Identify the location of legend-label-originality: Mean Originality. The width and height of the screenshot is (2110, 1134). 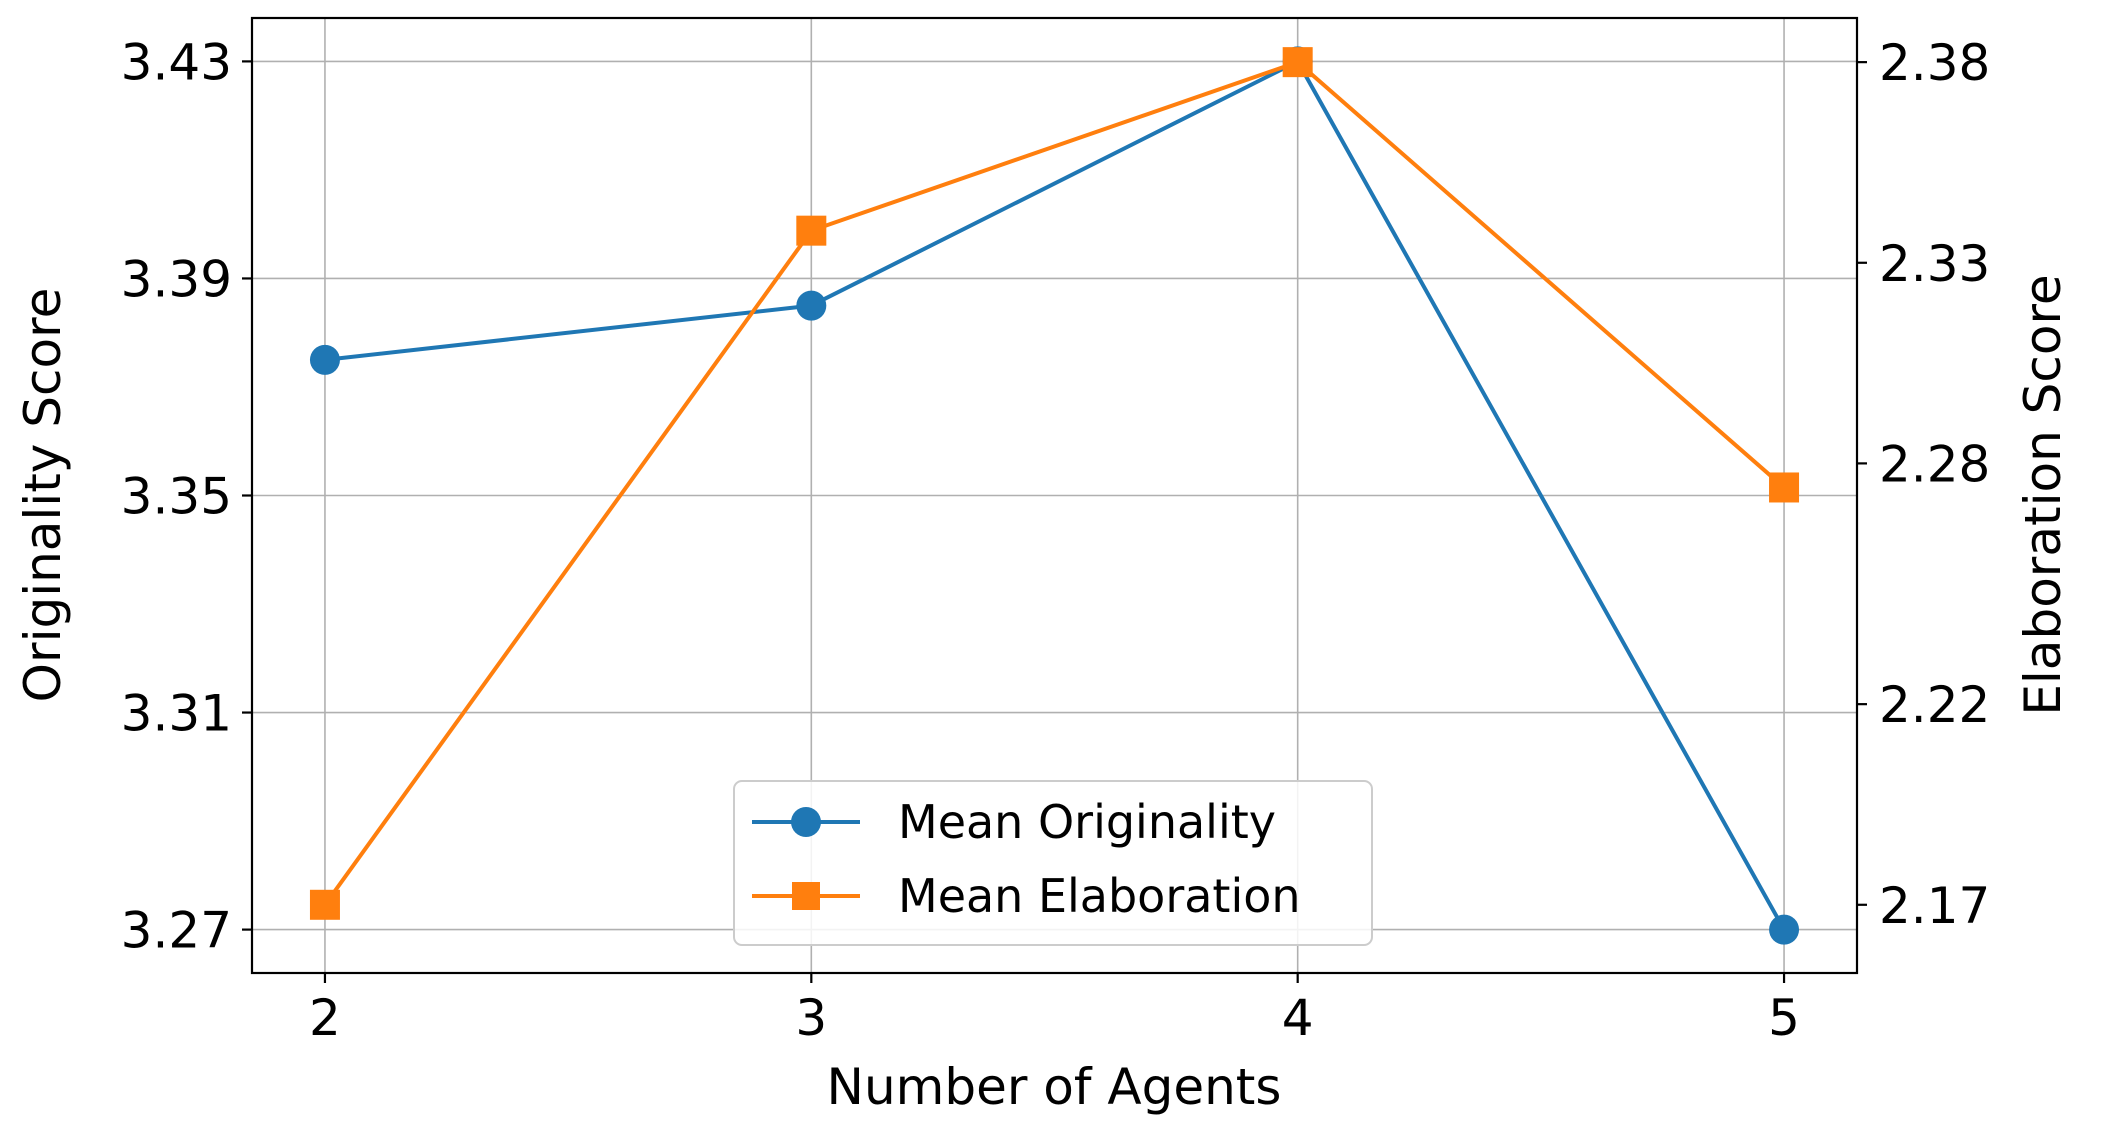
(1087, 822).